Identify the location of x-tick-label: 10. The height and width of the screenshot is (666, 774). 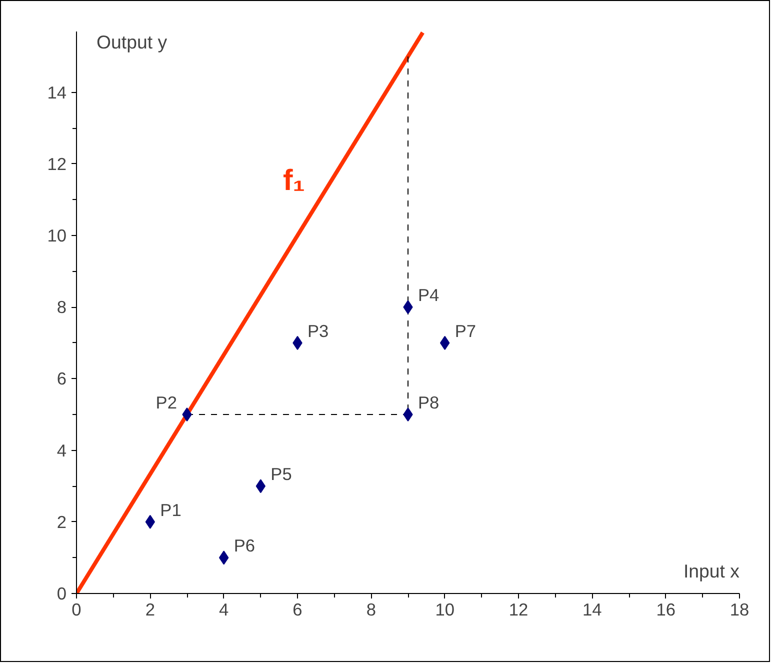
(444, 610).